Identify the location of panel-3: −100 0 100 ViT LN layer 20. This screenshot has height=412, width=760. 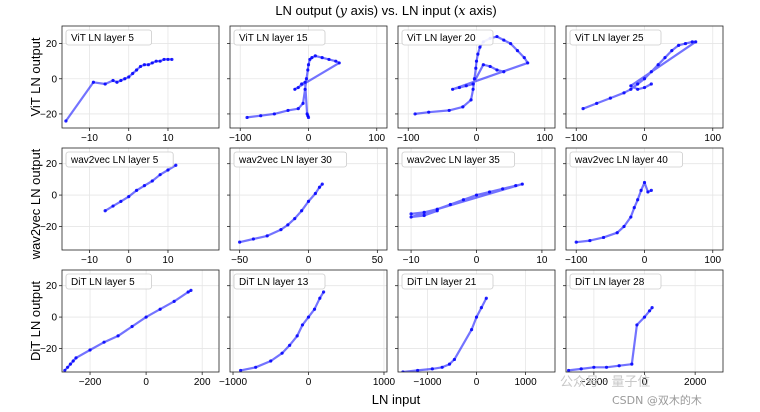
(475, 84).